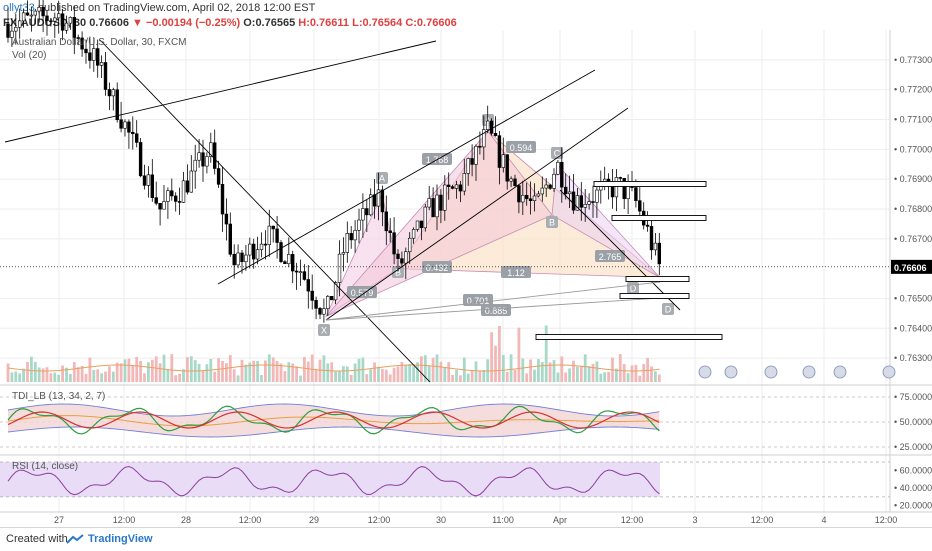 The width and height of the screenshot is (932, 551). I want to click on high-value: H:0.76611, so click(324, 23).